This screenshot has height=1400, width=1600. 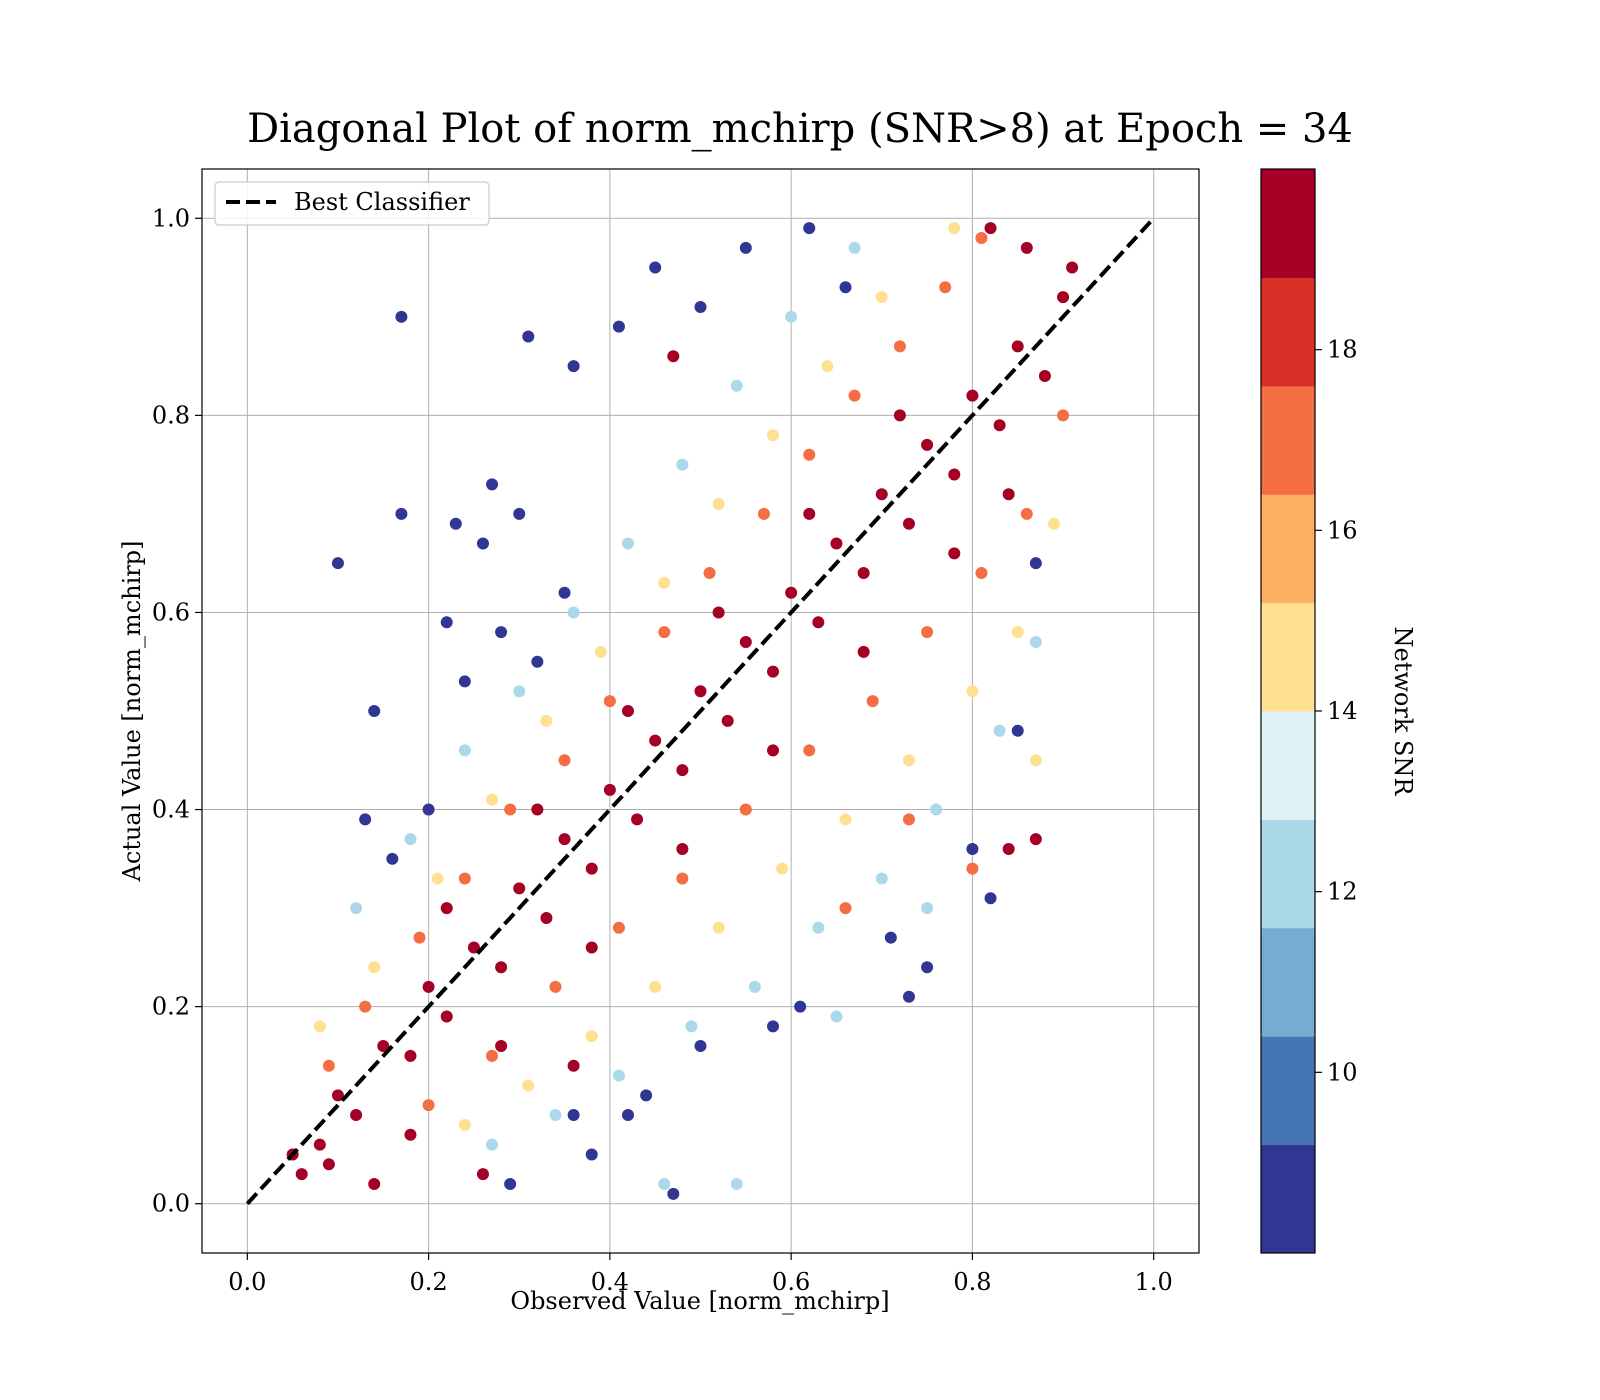 I want to click on colorbar-ticks: 10 12 14 16 18, so click(x=1336, y=711).